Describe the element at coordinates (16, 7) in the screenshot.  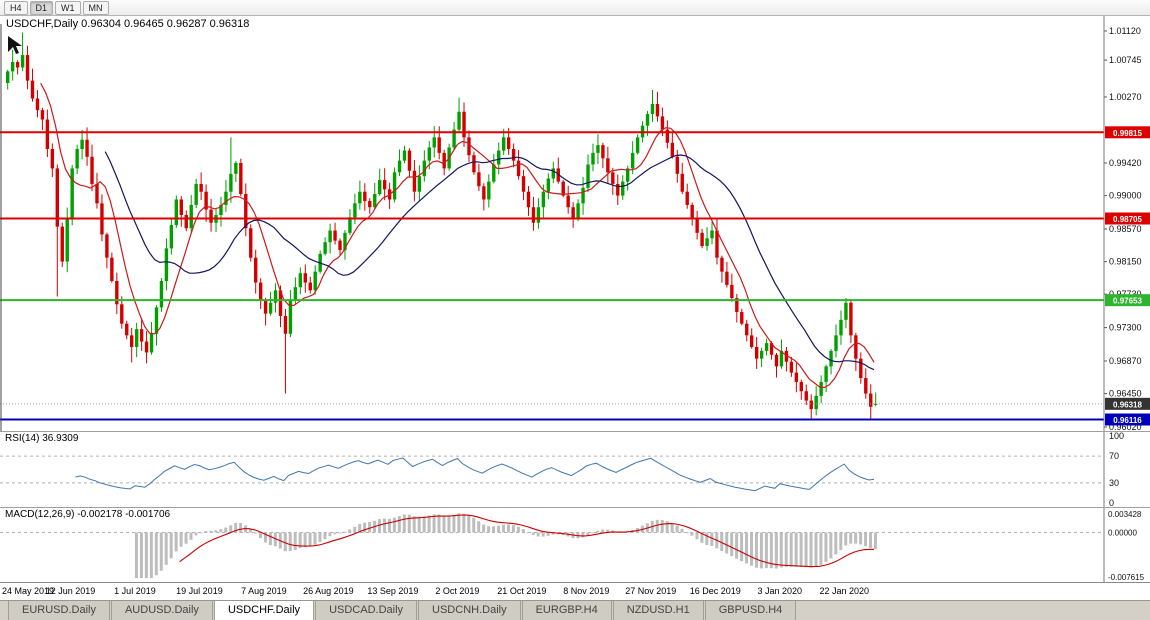
I see `timeframe-button-h4: H4` at that location.